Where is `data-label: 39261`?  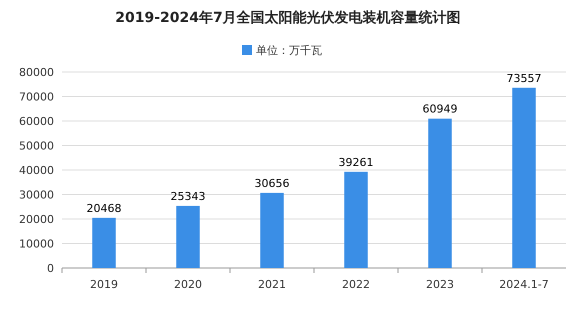 data-label: 39261 is located at coordinates (356, 162).